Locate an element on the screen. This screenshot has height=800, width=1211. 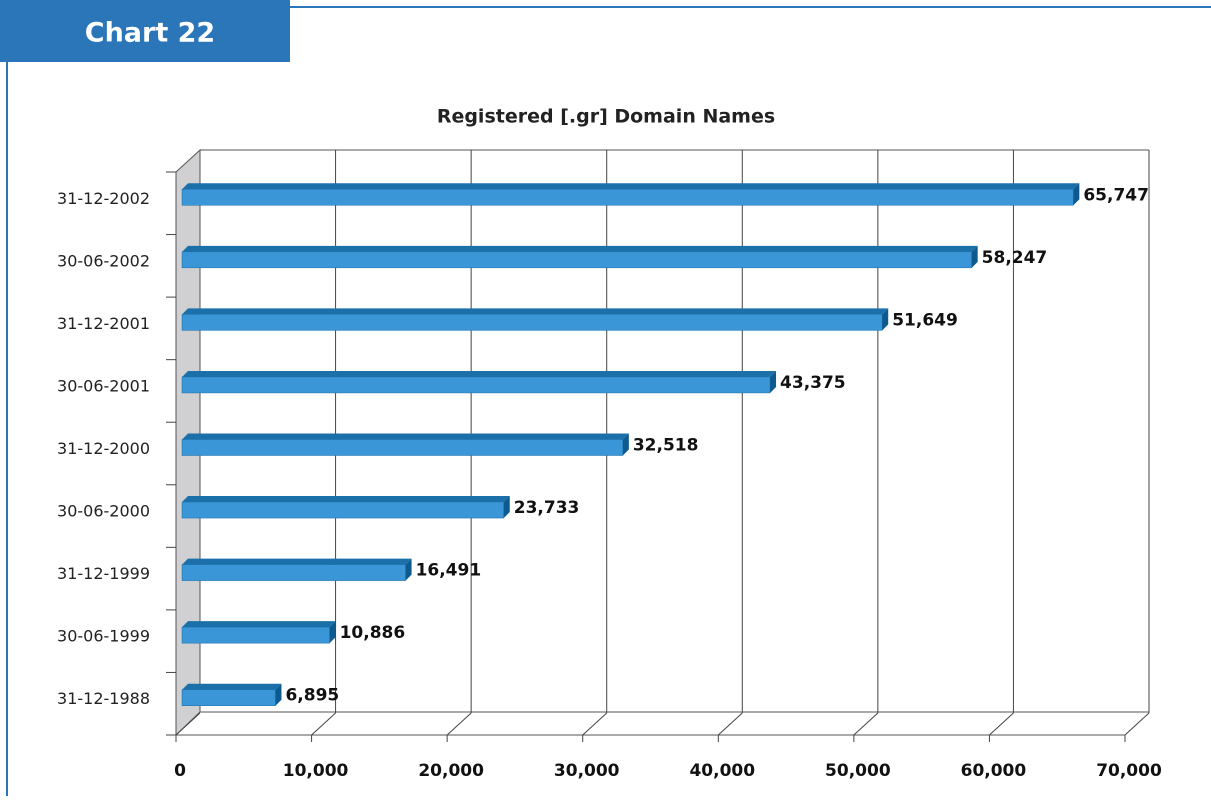
x-tick-label: 60,000 is located at coordinates (994, 771).